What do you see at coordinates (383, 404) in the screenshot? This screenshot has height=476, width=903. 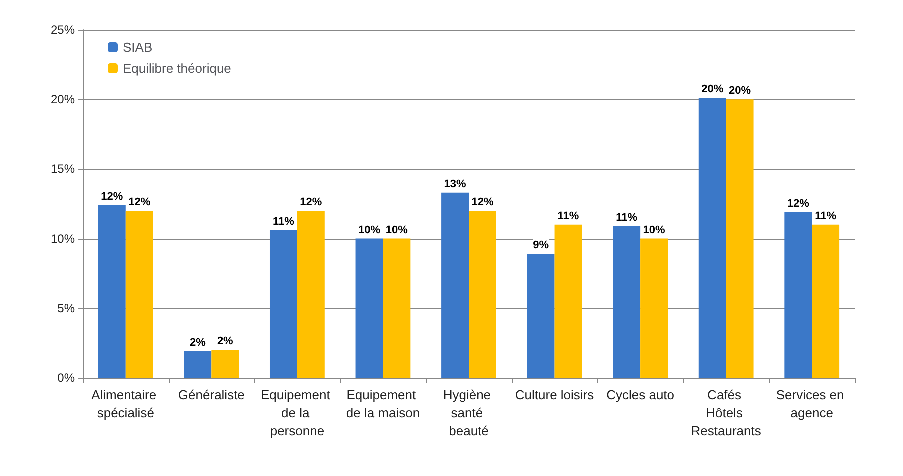 I see `x-tick-label: Equipement de la maison` at bounding box center [383, 404].